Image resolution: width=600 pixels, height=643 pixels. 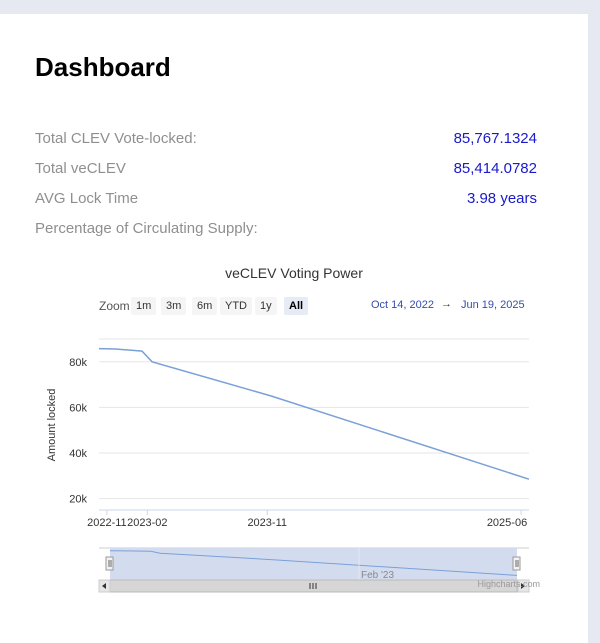 What do you see at coordinates (508, 584) in the screenshot?
I see `highcharts-credit: Highcharts.com` at bounding box center [508, 584].